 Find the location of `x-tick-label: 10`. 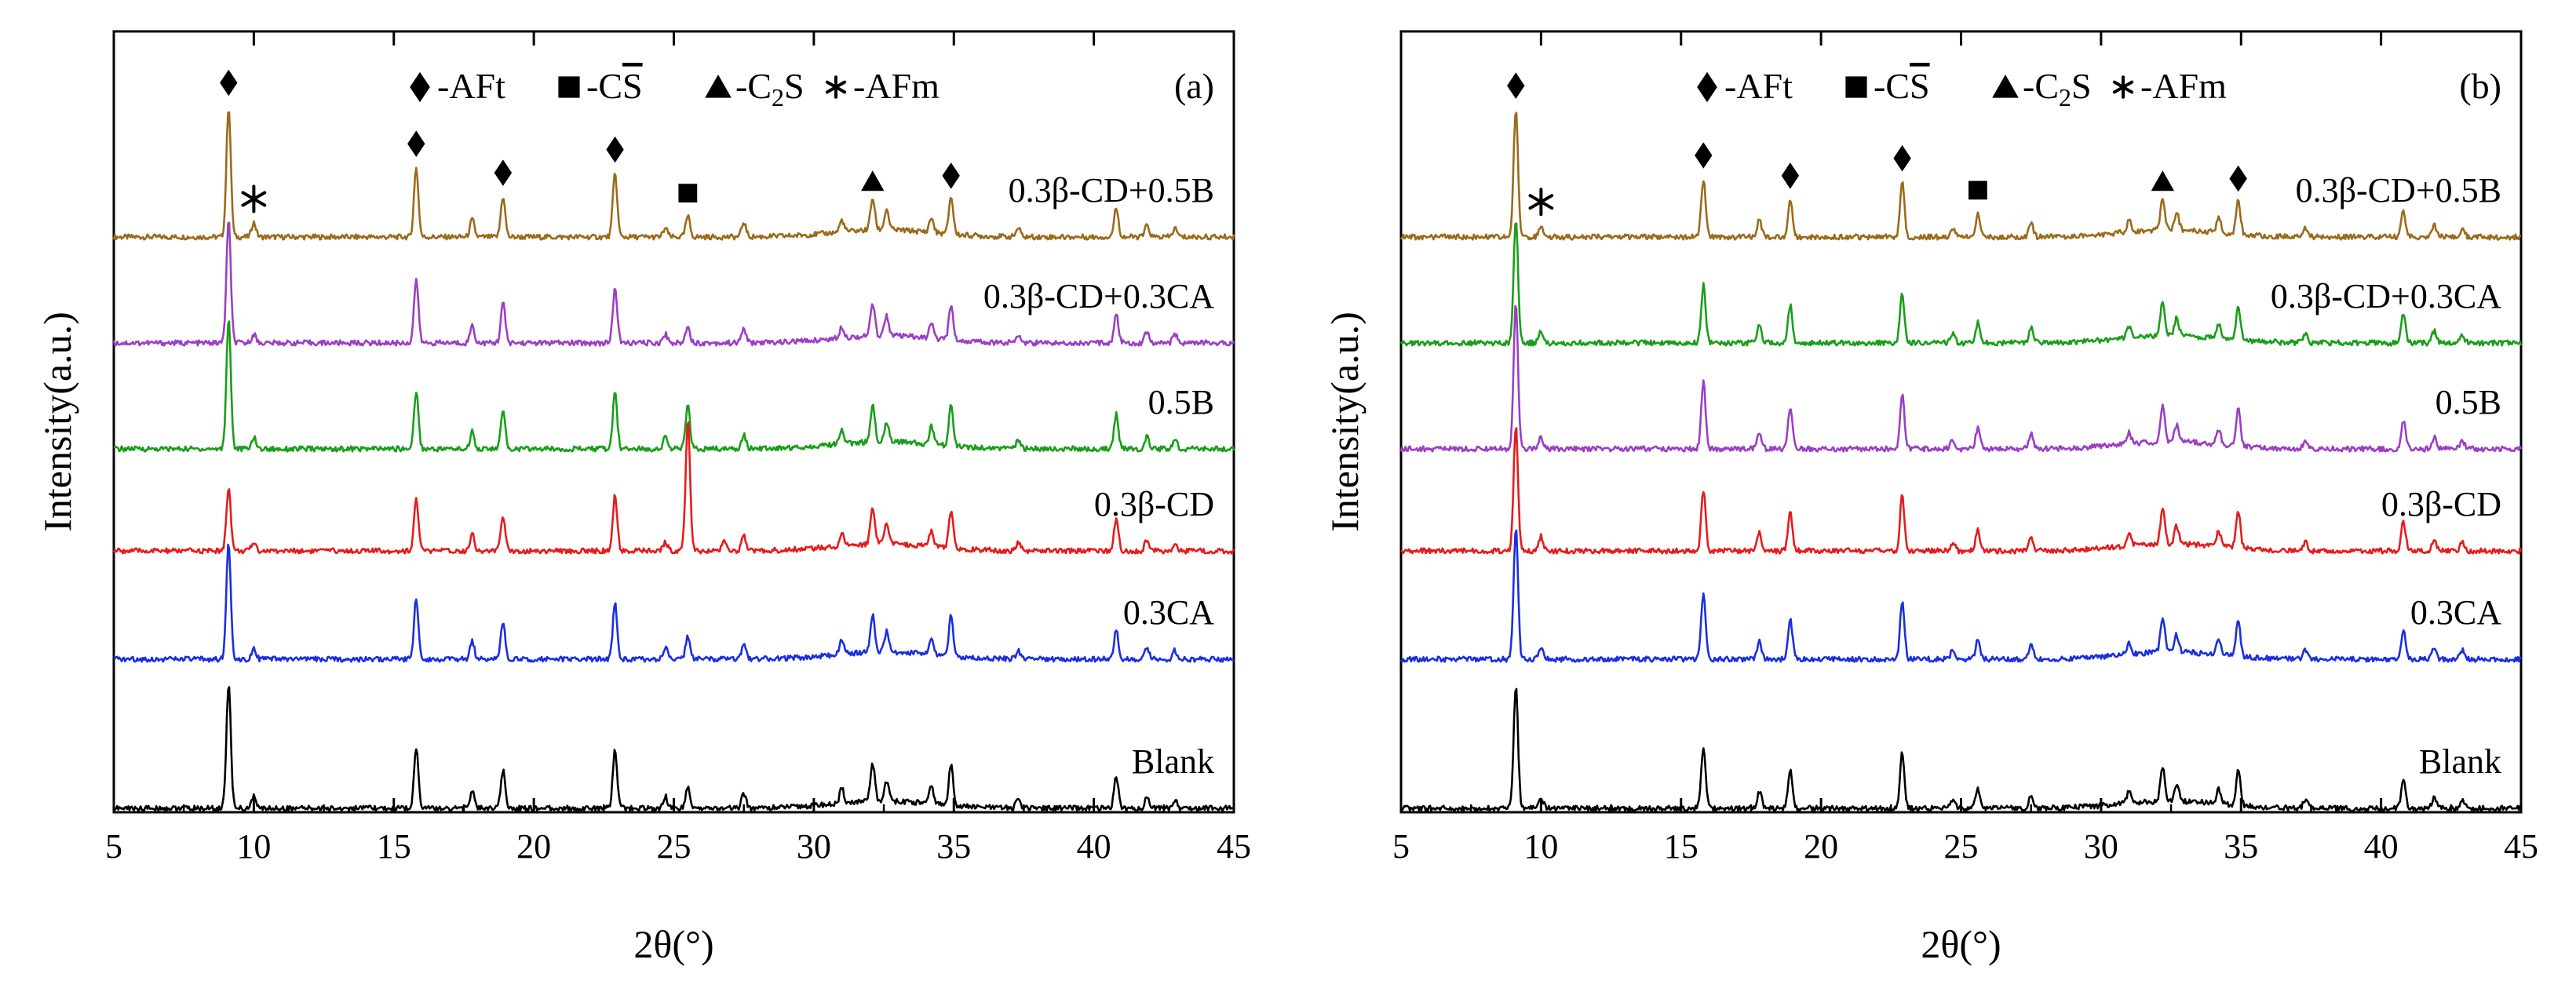

x-tick-label: 10 is located at coordinates (253, 846).